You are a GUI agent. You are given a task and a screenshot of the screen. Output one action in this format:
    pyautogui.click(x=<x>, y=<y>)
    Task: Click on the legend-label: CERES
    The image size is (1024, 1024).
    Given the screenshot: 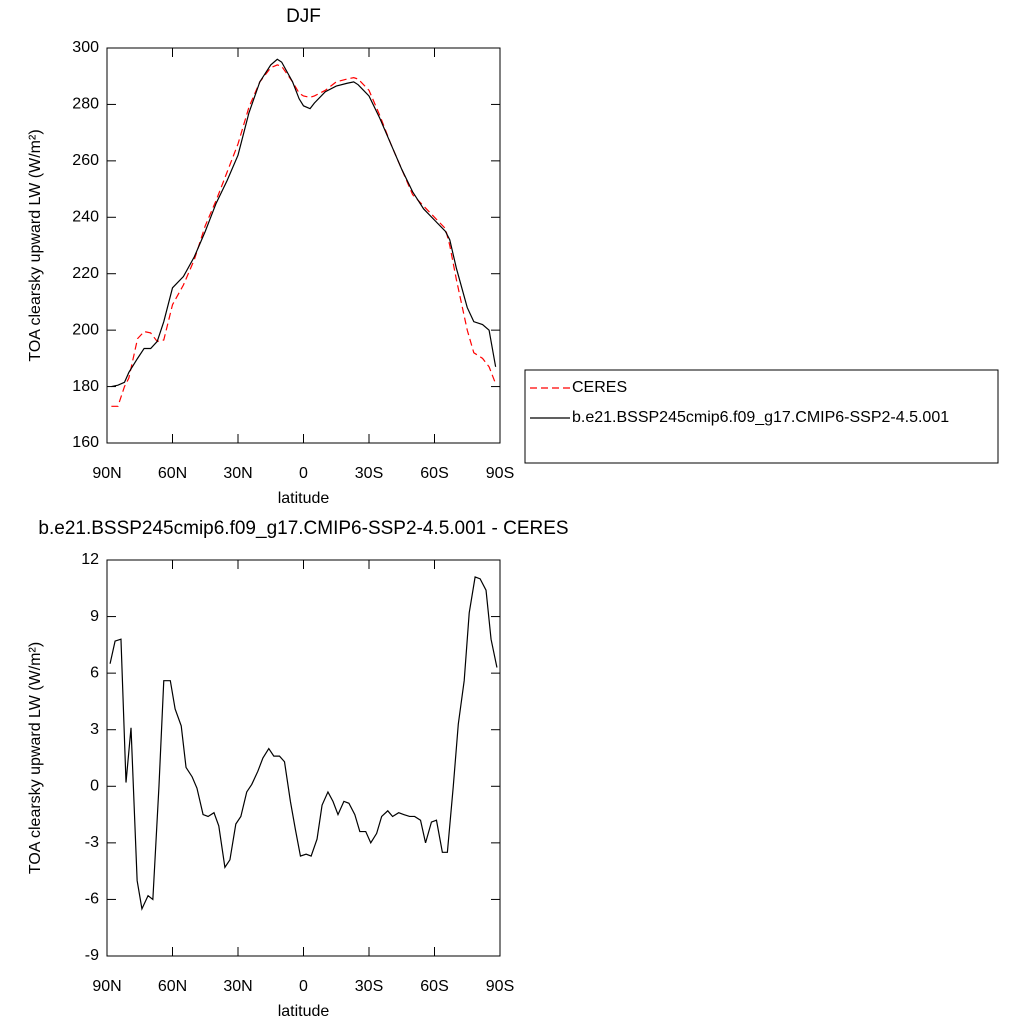 What is the action you would take?
    pyautogui.click(x=599, y=387)
    